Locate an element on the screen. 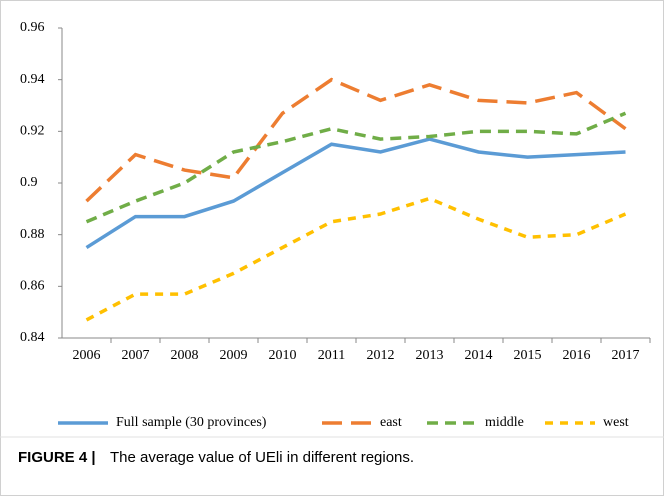  y-tick-label: 0.94 is located at coordinates (32, 79).